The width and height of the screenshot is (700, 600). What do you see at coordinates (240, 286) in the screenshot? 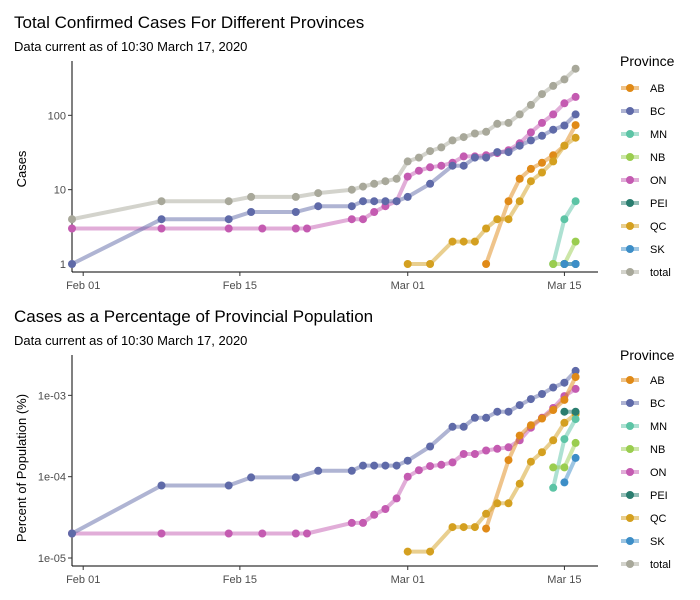
I see `x-tick-label: Feb 15` at bounding box center [240, 286].